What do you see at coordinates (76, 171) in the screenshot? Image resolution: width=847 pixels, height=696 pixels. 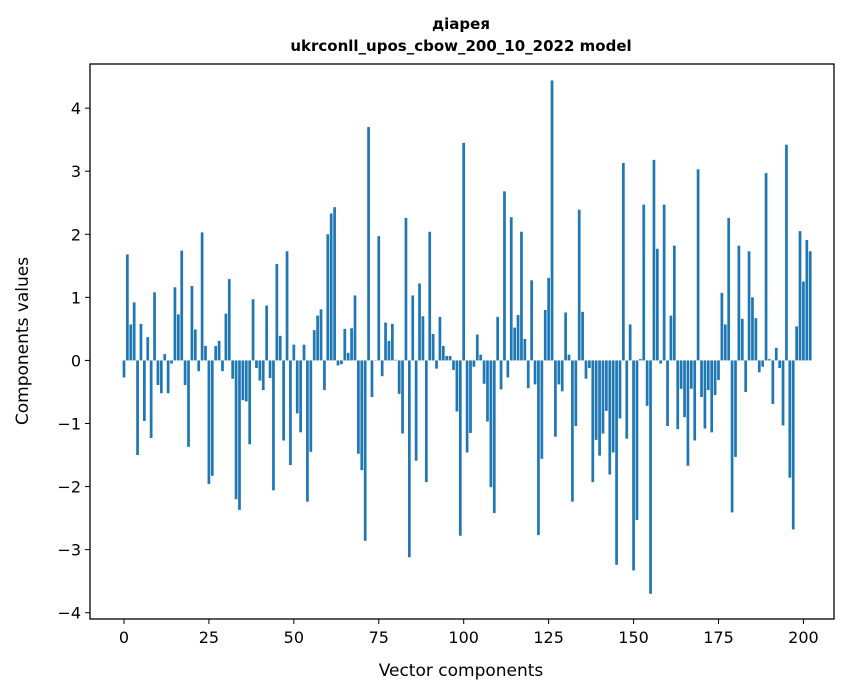 I see `y-tick-label: 3` at bounding box center [76, 171].